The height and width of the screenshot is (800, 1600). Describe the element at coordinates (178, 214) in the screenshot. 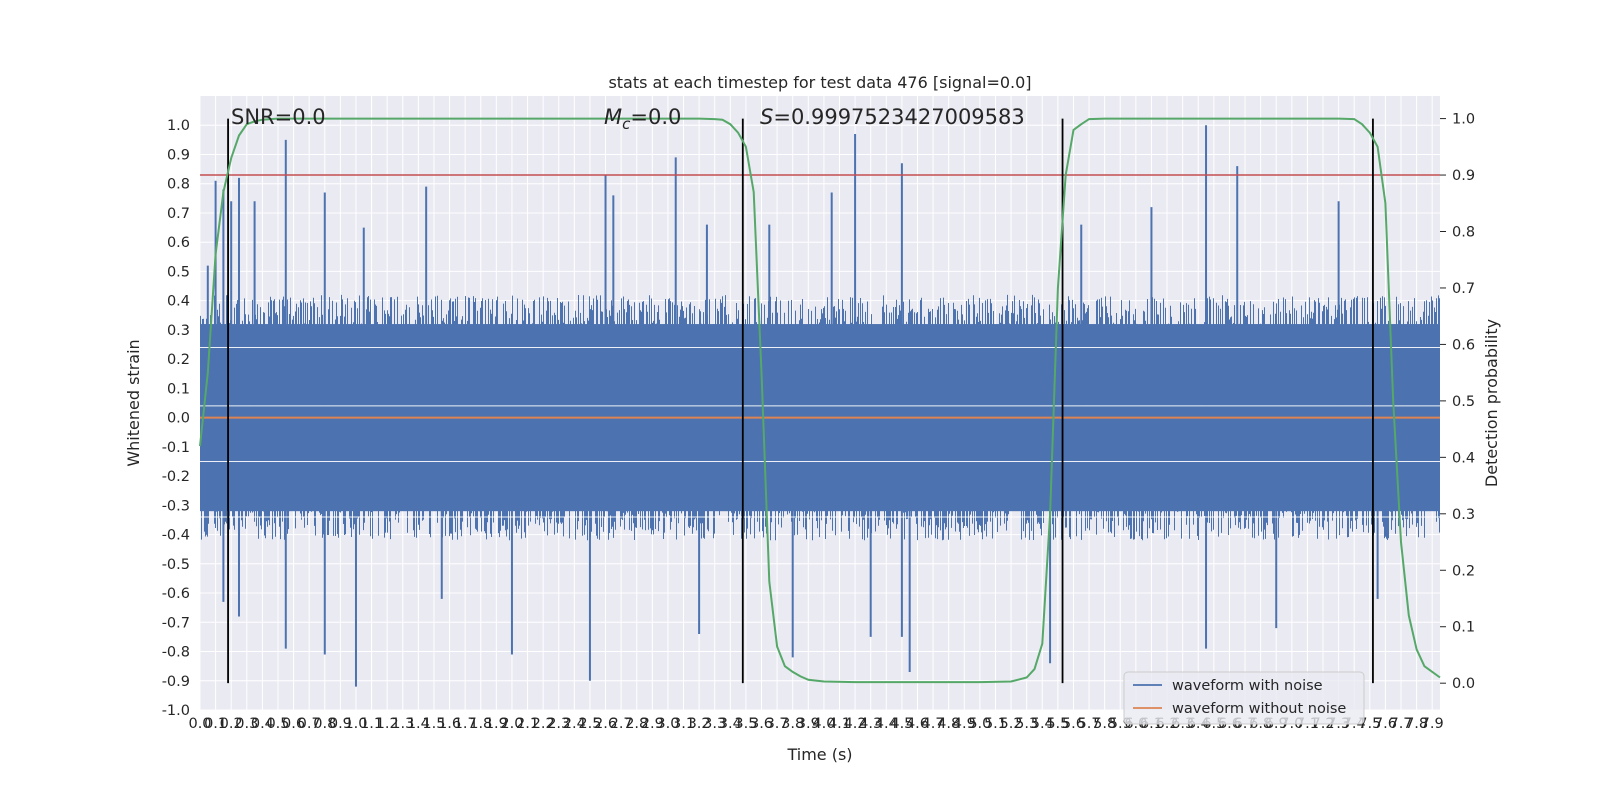

I see `y-tick-label: 0.7` at that location.